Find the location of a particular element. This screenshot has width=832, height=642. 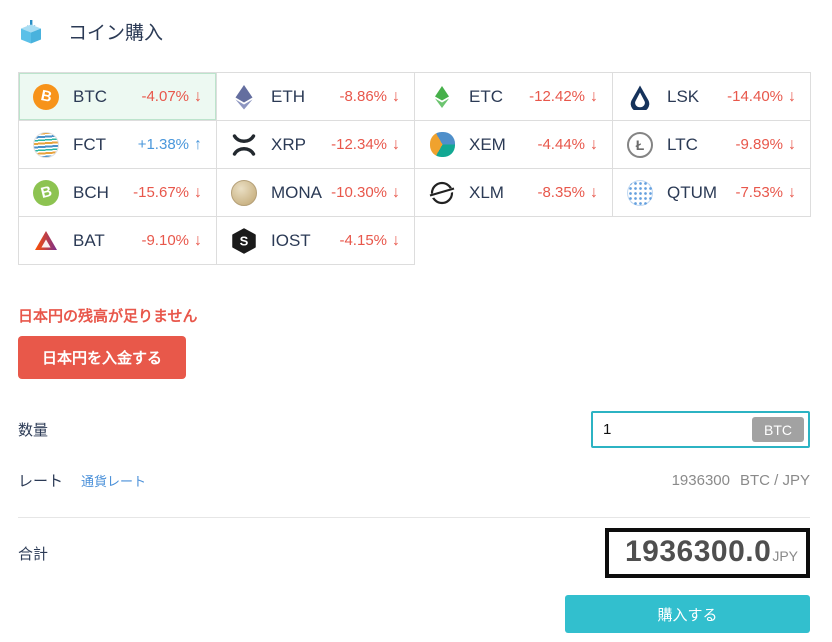

coin-purchase-box-icon is located at coordinates (31, 32).